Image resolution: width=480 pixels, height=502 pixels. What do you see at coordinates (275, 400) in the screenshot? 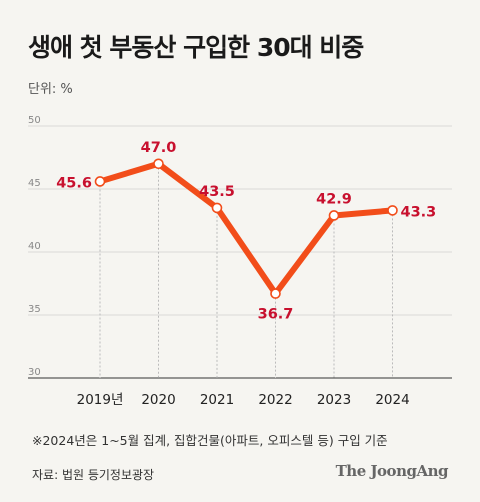
I see `x-tick-label: 2022` at bounding box center [275, 400].